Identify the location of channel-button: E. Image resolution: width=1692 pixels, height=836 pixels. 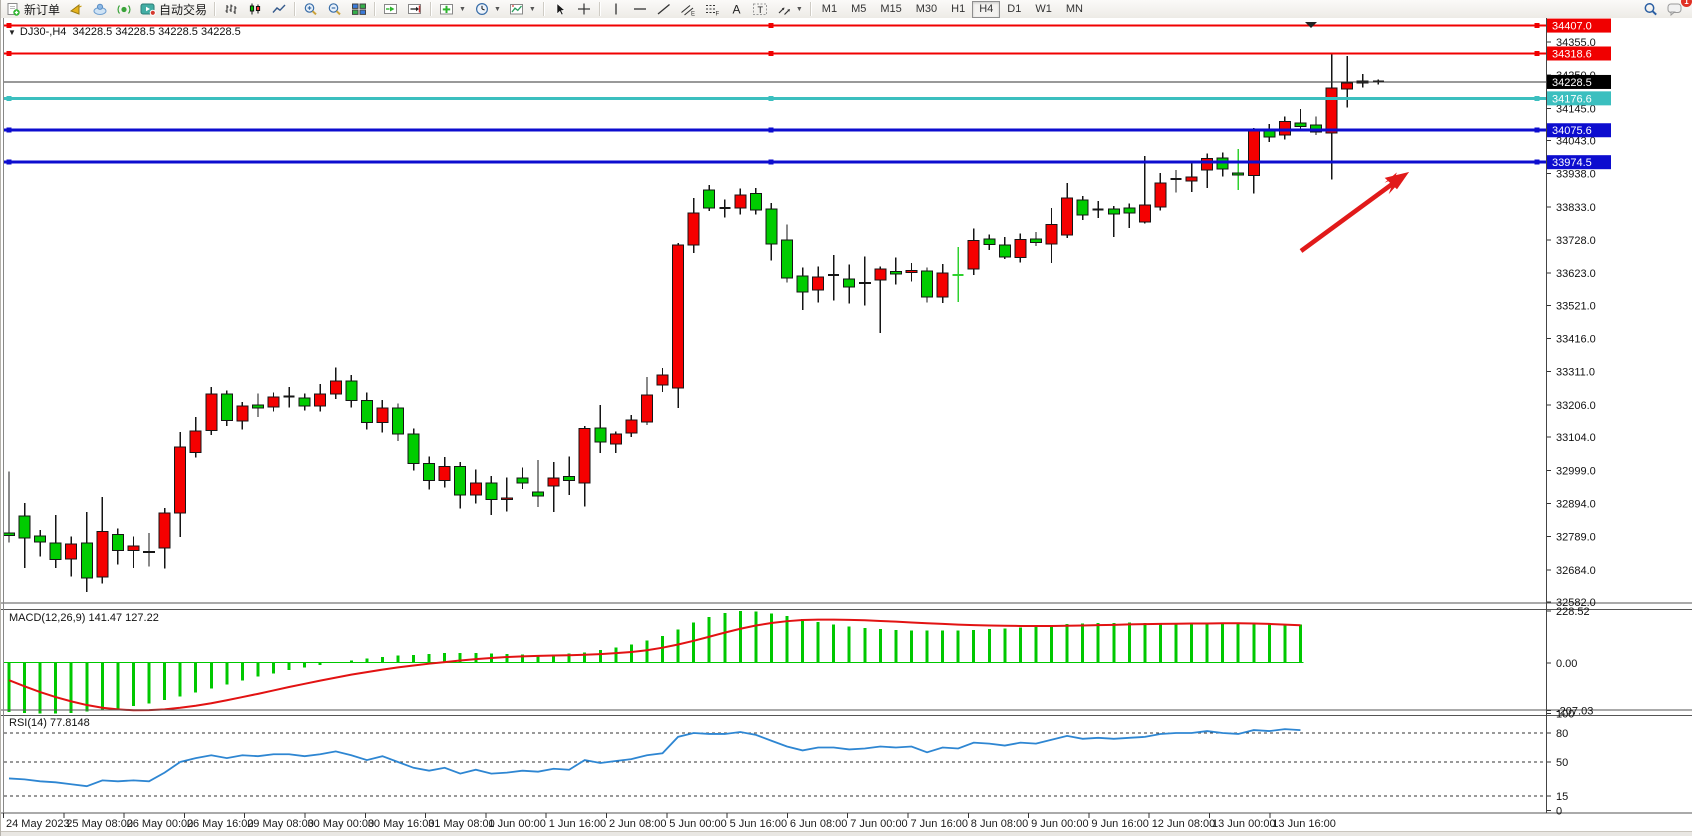
(688, 9).